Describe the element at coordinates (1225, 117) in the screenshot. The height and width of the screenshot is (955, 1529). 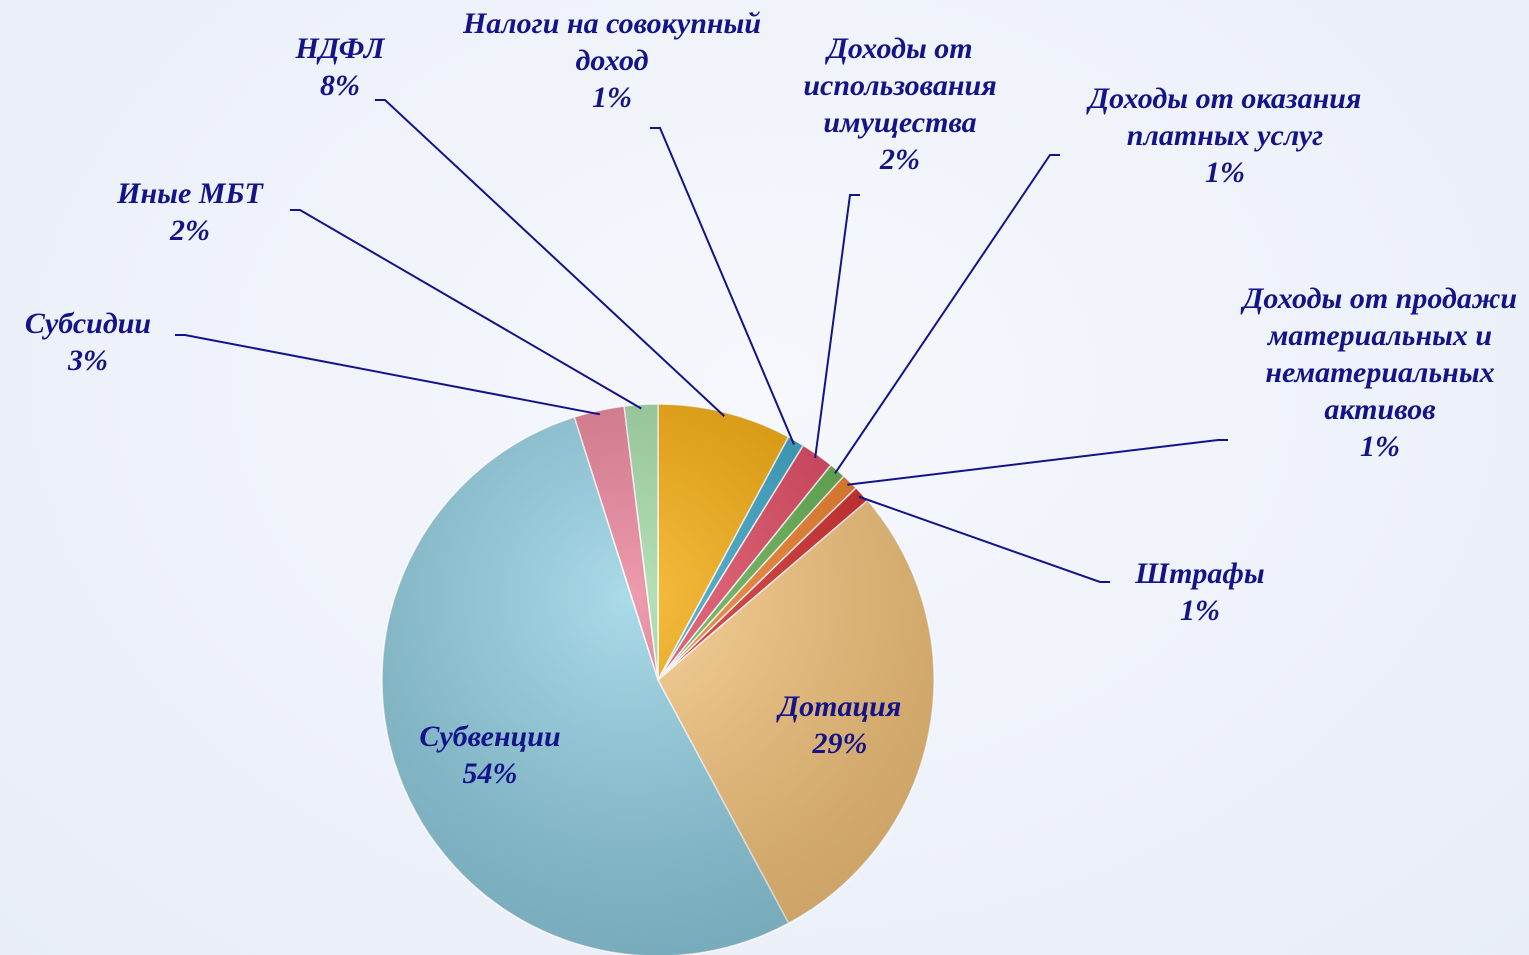
I see `category-name: Доходы от оказания платных услуг` at that location.